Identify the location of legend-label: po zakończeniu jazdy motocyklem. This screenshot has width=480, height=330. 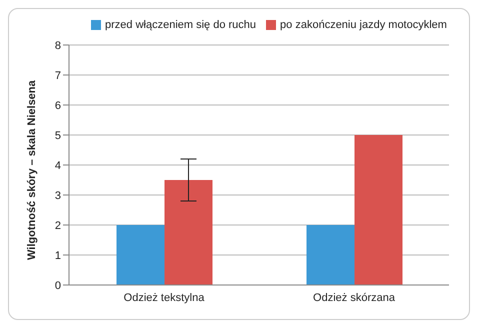
(363, 25).